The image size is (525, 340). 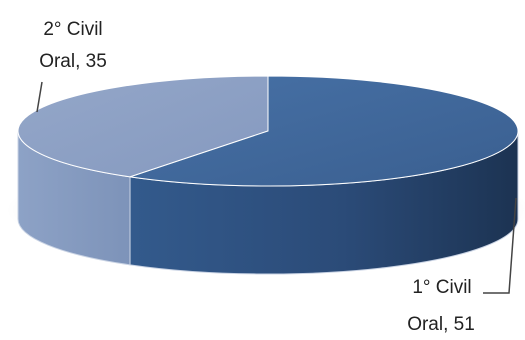 I want to click on data-label-2-civil-oral-line2: Oral, 35, so click(x=73, y=61).